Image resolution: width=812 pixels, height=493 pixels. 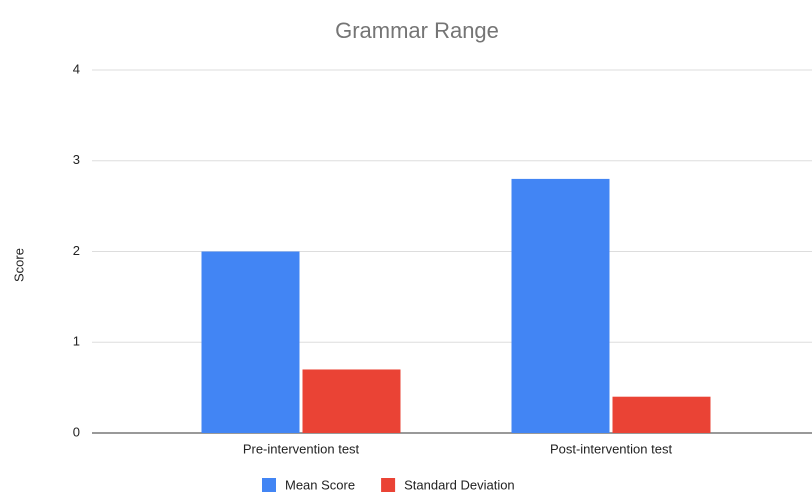 What do you see at coordinates (76, 431) in the screenshot?
I see `y-tick-label: 0` at bounding box center [76, 431].